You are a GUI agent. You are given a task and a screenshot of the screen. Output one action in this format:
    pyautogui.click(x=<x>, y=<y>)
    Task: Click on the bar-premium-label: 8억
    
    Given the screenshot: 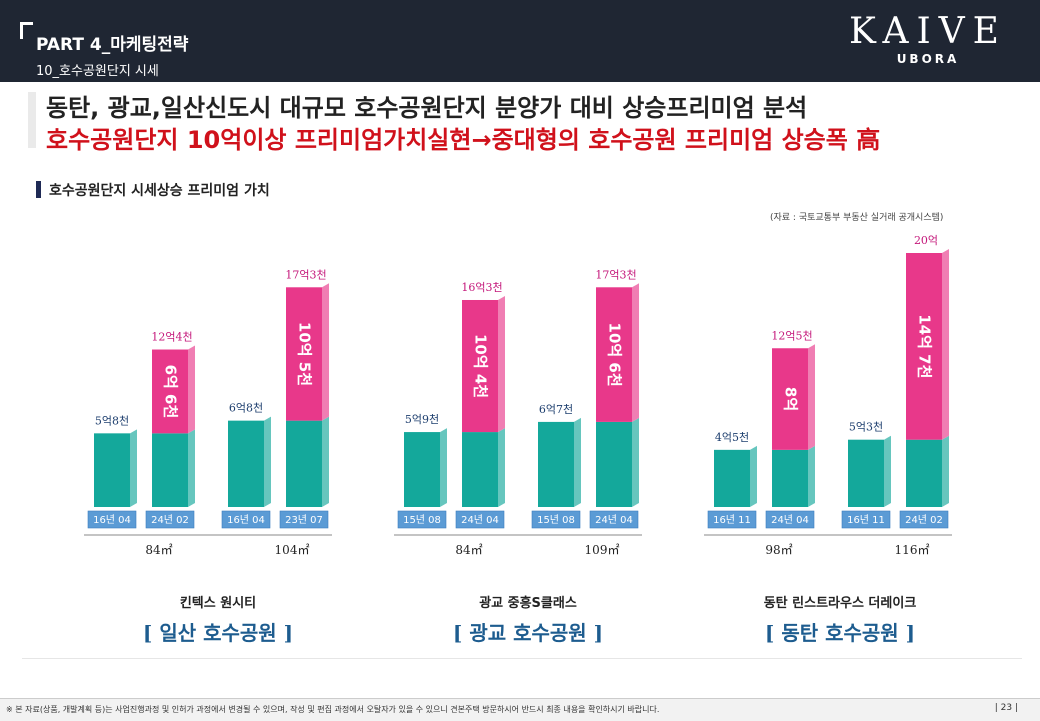 What is the action you would take?
    pyautogui.click(x=791, y=399)
    